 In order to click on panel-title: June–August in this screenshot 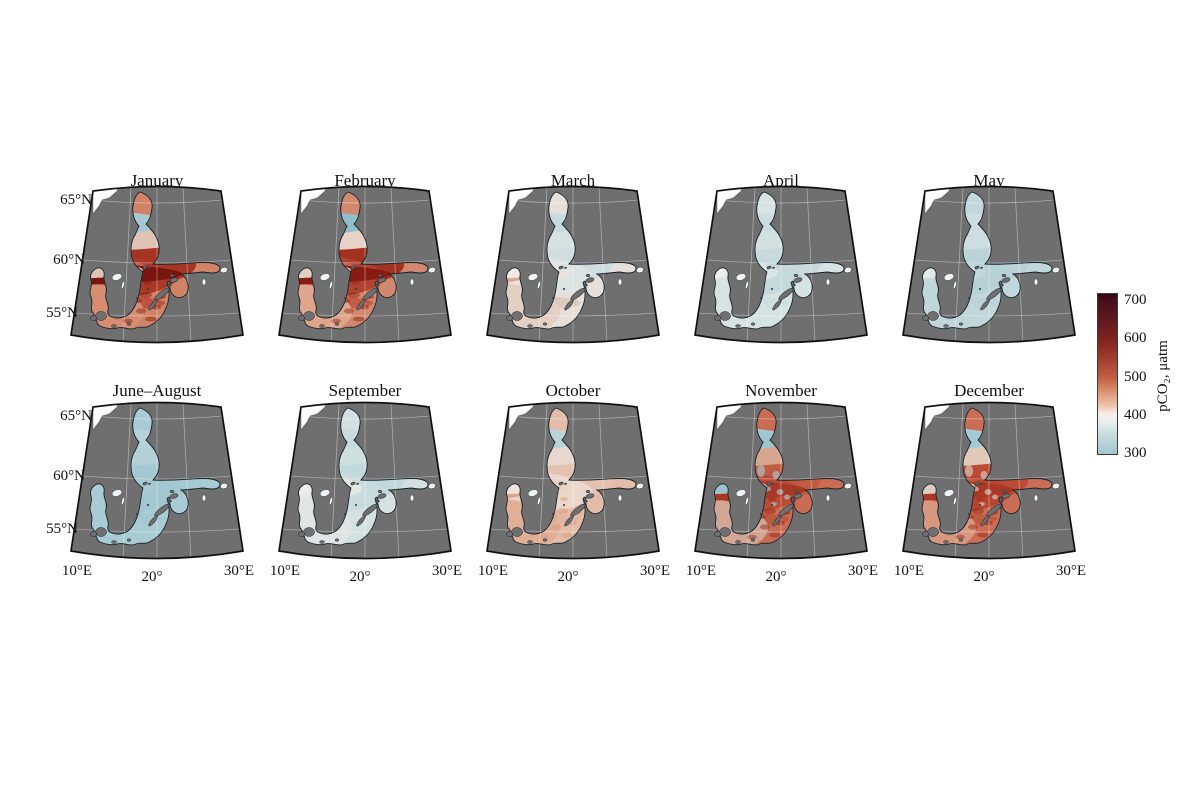, I will do `click(157, 390)`.